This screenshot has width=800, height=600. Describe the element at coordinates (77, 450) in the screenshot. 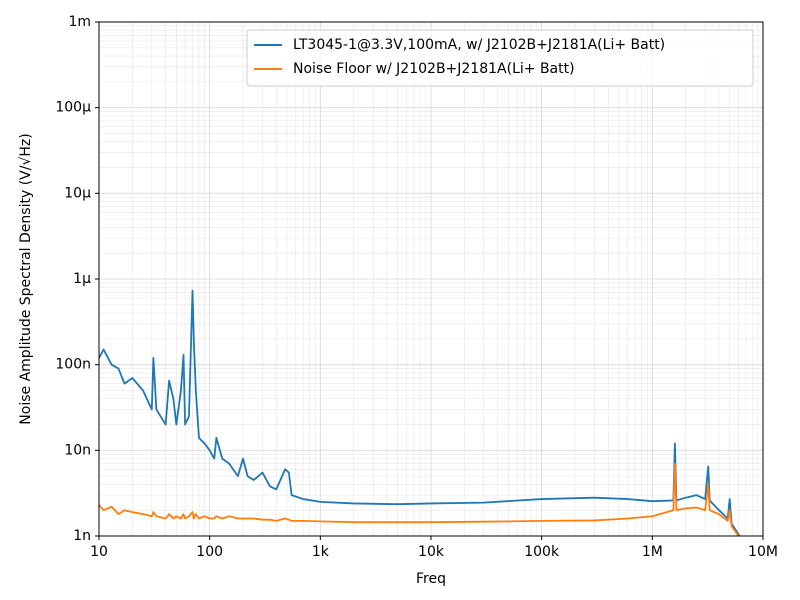

I see `y-tick-label: 10n` at that location.